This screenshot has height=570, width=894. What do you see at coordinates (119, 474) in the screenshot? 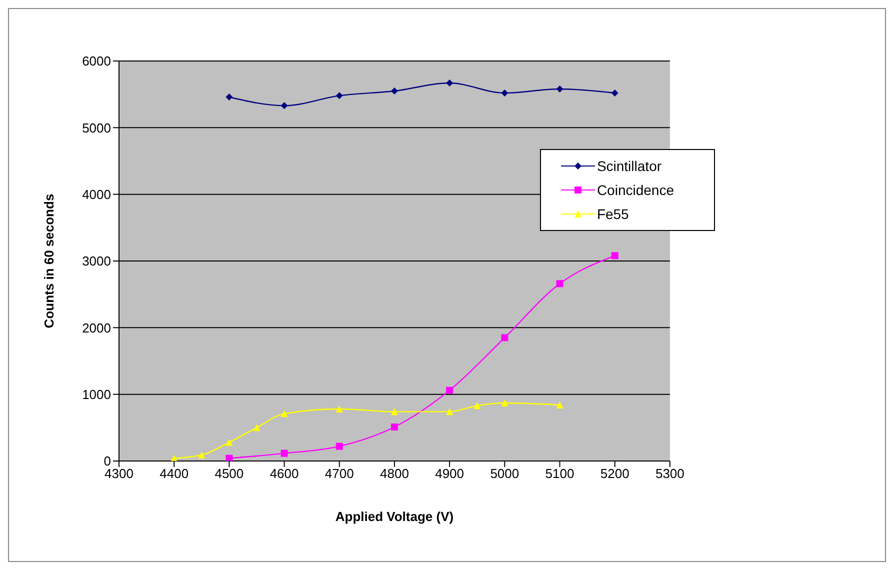
I see `x-tick-label: 4300` at bounding box center [119, 474].